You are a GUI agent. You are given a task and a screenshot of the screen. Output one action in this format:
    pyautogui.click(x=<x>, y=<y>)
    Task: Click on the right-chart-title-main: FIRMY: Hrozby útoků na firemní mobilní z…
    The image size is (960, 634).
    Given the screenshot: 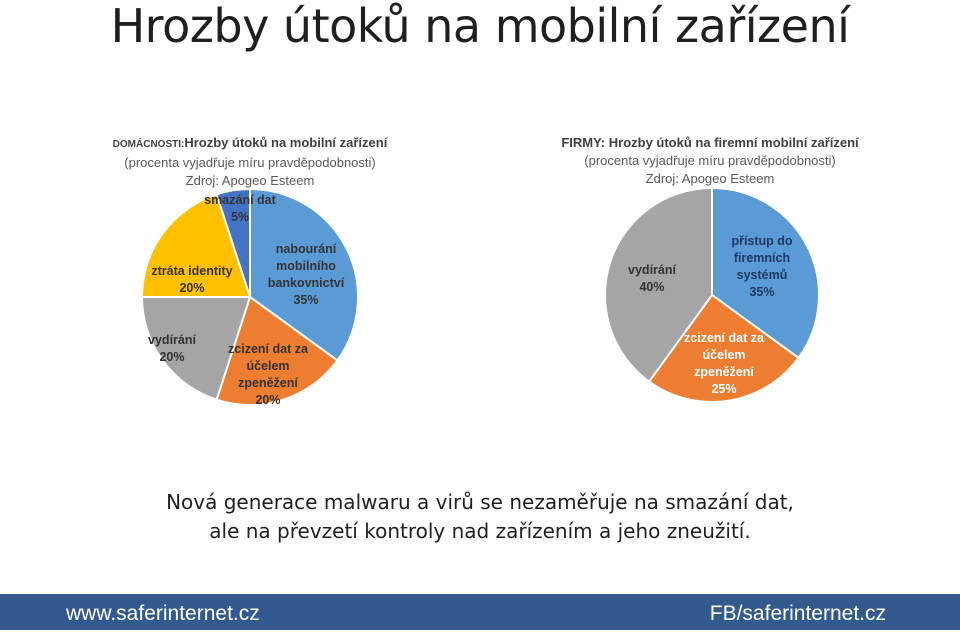 What is the action you would take?
    pyautogui.click(x=710, y=142)
    